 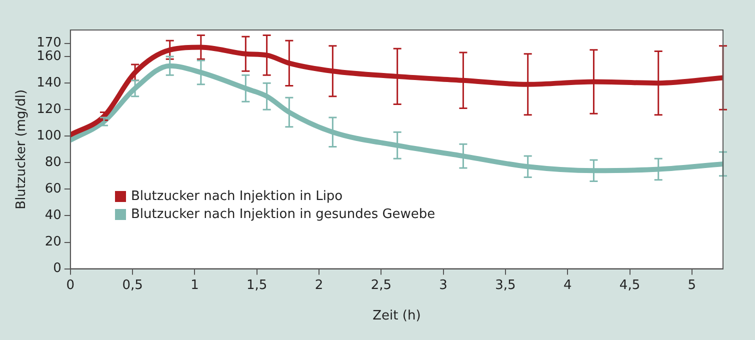 What do you see at coordinates (567, 285) in the screenshot?
I see `x-tick-label: 4` at bounding box center [567, 285].